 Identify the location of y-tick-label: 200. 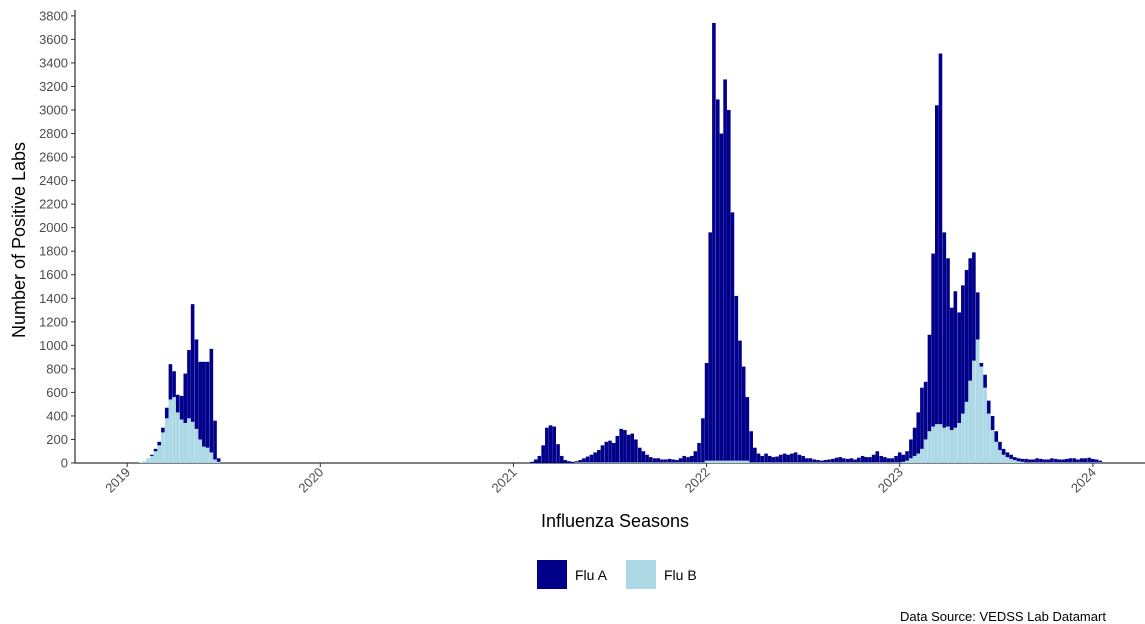
(57, 439).